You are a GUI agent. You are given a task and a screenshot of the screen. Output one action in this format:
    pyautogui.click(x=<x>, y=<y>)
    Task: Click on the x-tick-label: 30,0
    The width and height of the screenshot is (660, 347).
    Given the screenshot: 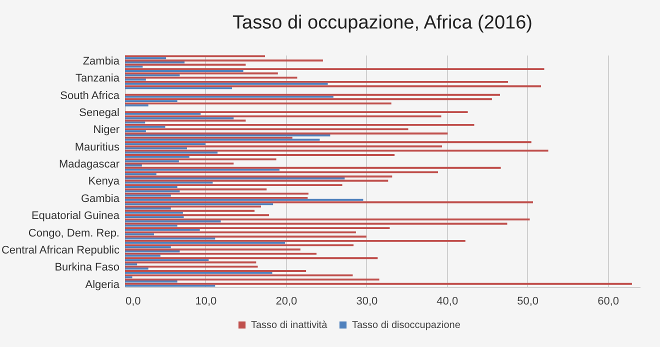 What is the action you would take?
    pyautogui.click(x=367, y=302)
    